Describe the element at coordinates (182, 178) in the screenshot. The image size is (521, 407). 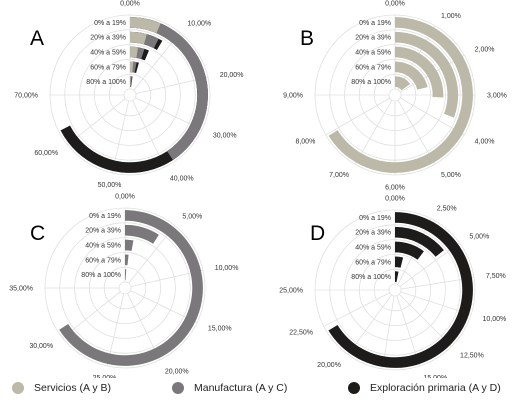
I see `axis-tick-label: 40,00%` at that location.